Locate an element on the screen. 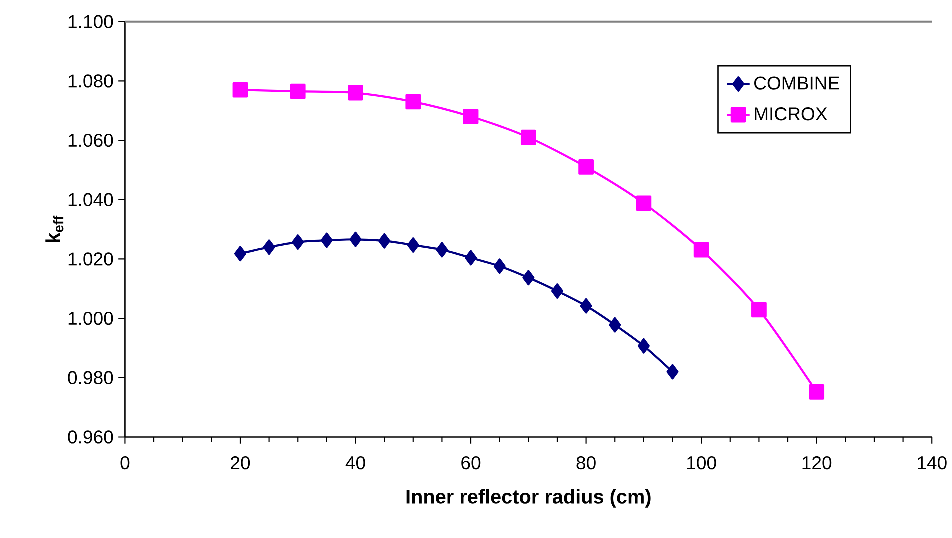 The height and width of the screenshot is (538, 952). x-tick-label: 0 is located at coordinates (125, 463).